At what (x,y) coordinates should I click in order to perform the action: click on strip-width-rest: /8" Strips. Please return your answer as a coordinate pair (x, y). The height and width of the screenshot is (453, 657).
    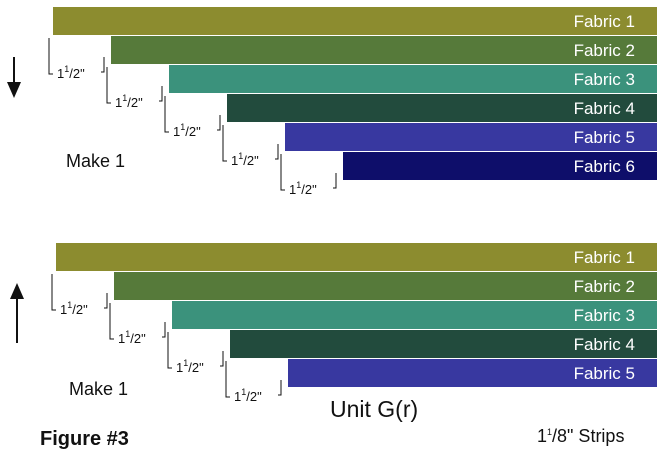
    Looking at the image, I should click on (588, 436).